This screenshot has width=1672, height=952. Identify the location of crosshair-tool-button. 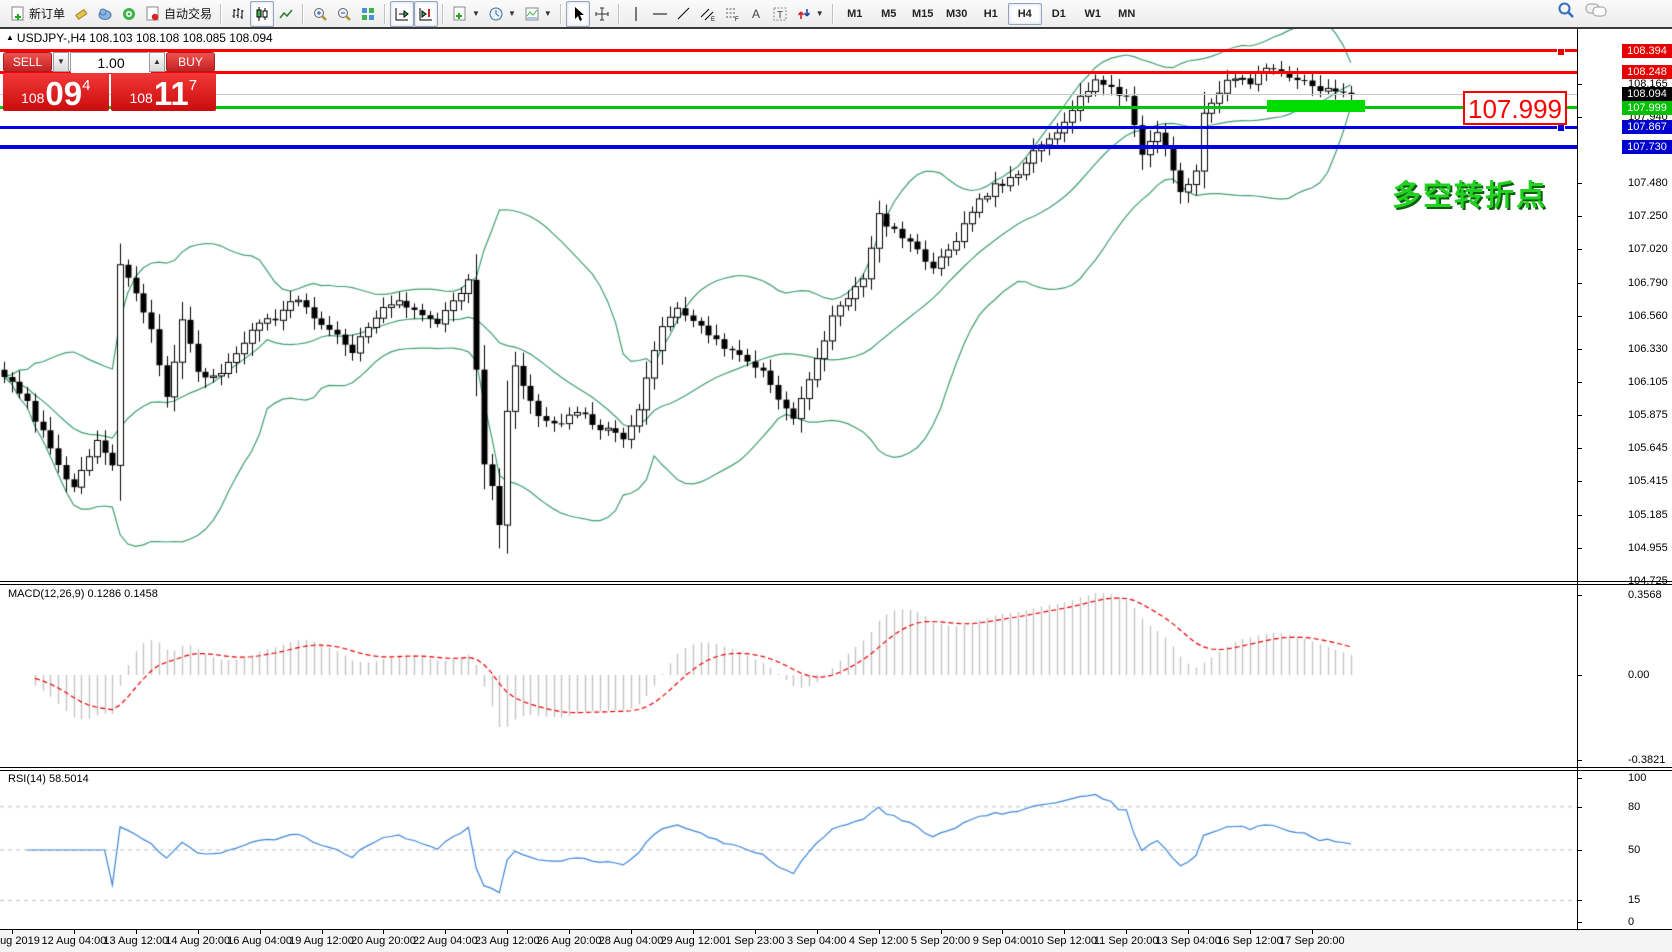
(602, 14).